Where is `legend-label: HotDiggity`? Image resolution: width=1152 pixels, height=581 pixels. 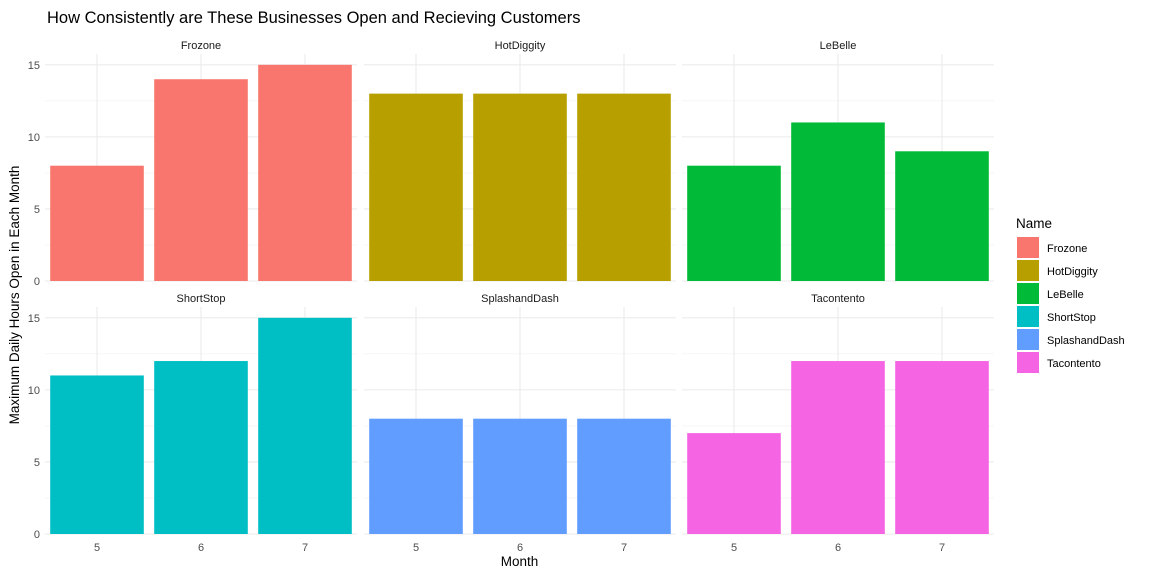
legend-label: HotDiggity is located at coordinates (1072, 272).